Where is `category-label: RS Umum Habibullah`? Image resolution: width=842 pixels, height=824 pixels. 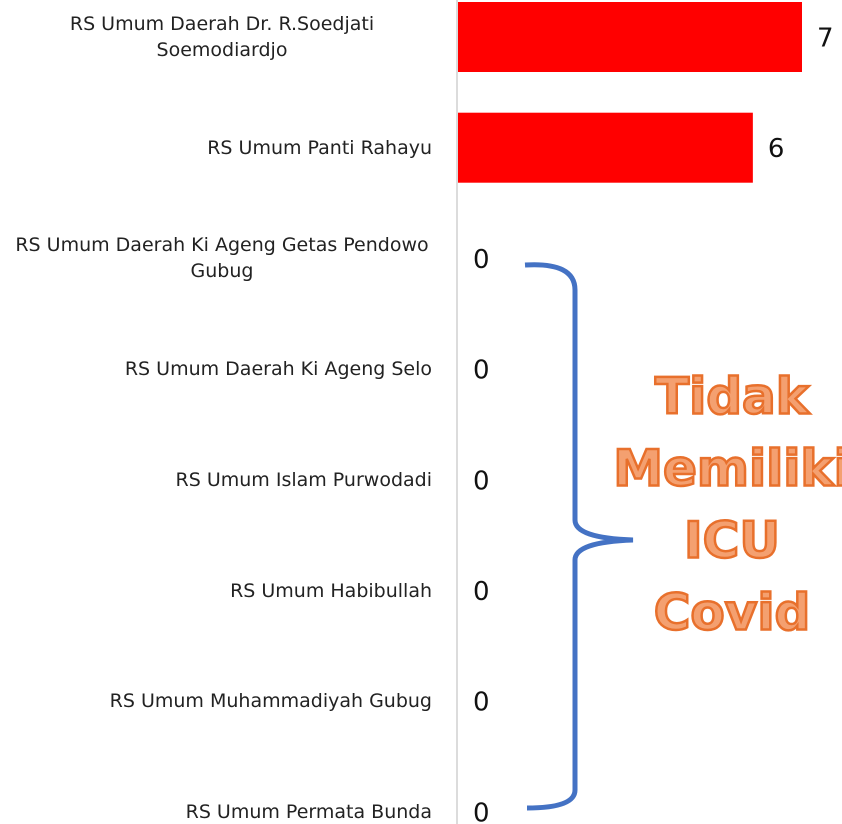 category-label: RS Umum Habibullah is located at coordinates (331, 590).